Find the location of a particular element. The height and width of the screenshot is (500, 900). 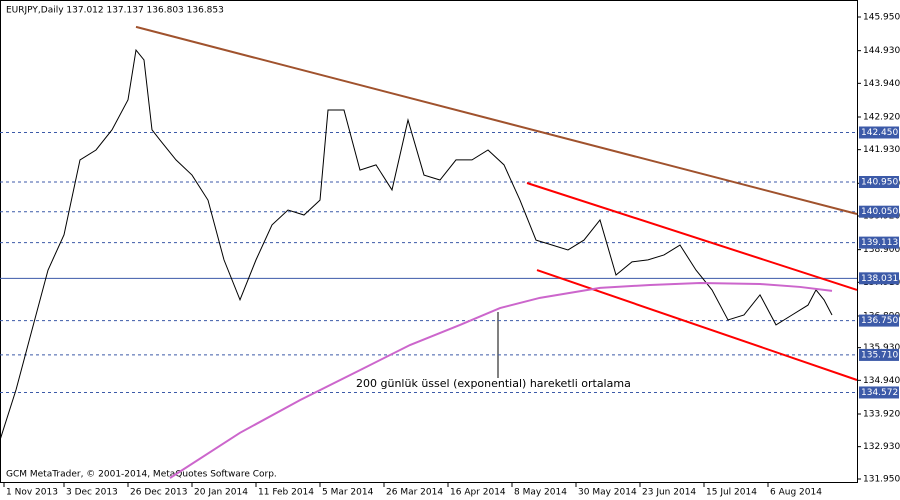

level-label: 136.750 is located at coordinates (879, 321).